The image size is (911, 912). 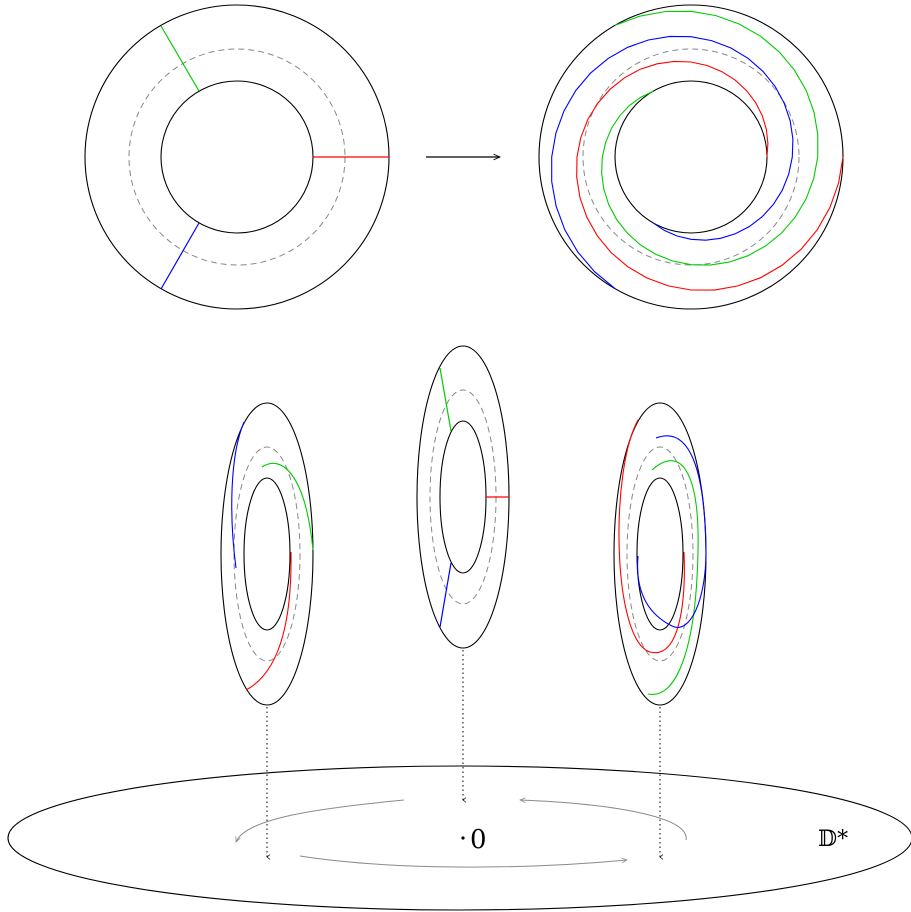 I want to click on green-twisted-curve, so click(x=710, y=138).